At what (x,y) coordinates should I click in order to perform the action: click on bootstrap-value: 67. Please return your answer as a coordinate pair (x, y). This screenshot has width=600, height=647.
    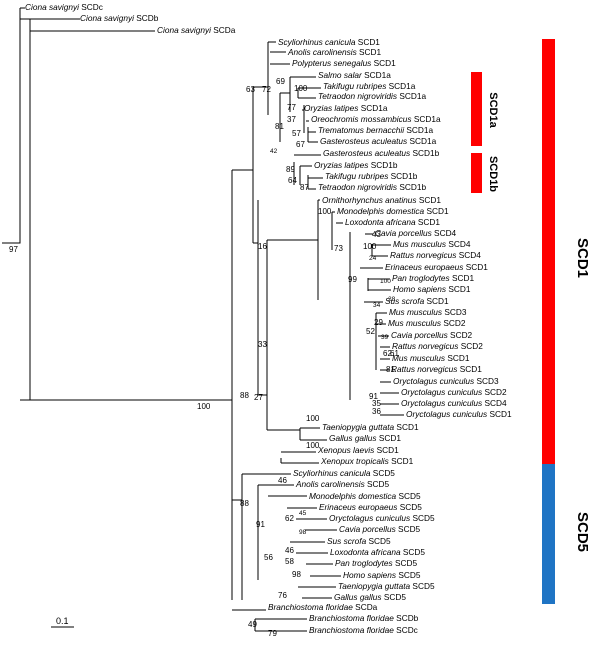
    Looking at the image, I should click on (300, 144).